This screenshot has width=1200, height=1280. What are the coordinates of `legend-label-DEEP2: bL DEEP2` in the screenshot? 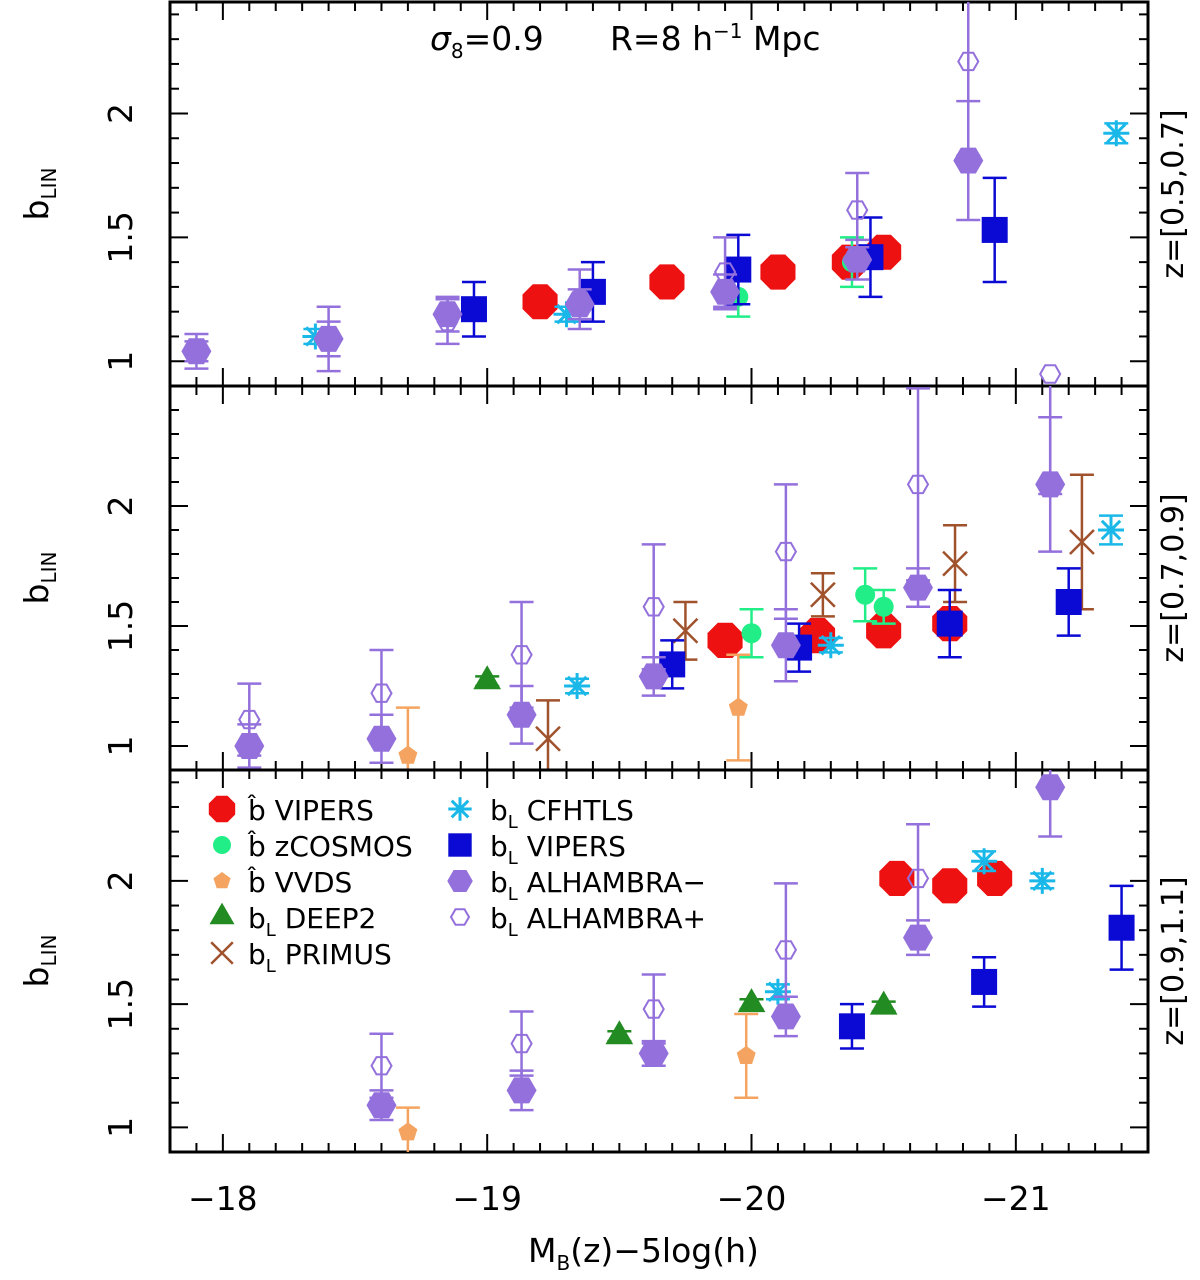 It's located at (312, 921).